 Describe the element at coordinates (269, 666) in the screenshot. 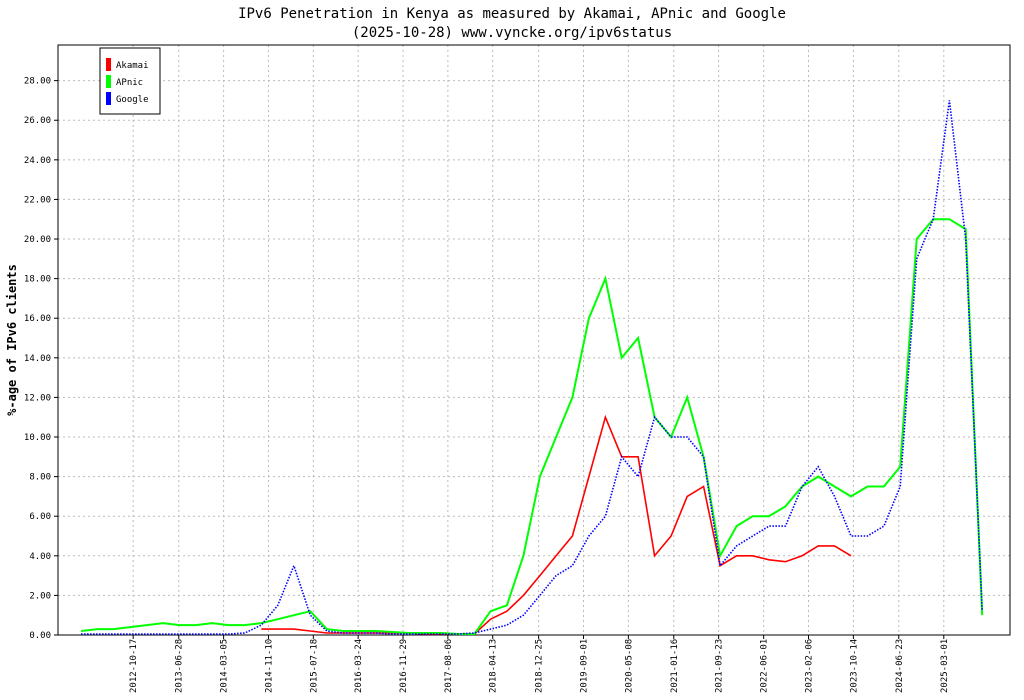

I see `x-tick-label: 2014-11-10` at that location.